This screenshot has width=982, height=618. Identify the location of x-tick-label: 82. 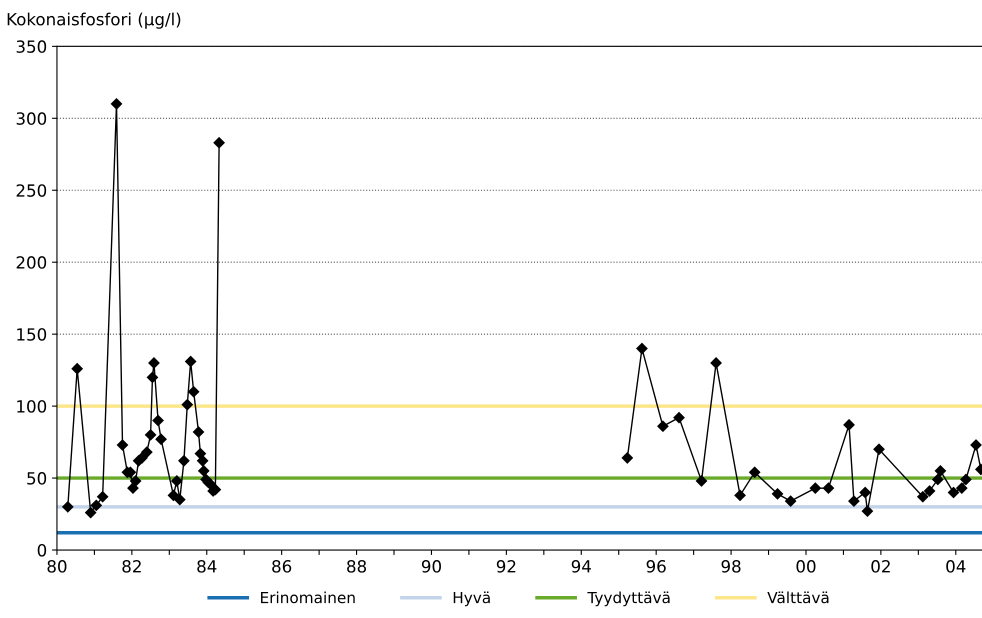
(131, 566).